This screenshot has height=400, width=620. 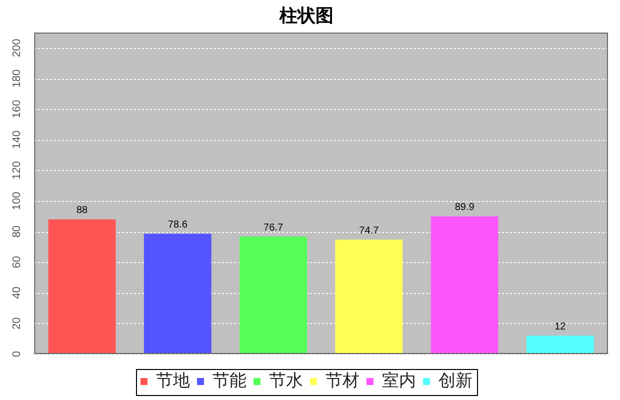 I want to click on data-label: 12, so click(x=560, y=326).